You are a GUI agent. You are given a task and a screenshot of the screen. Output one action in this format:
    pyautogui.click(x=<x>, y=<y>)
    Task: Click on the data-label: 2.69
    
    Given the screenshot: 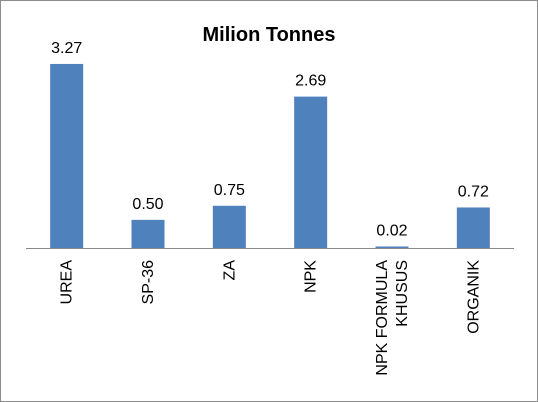 What is the action you would take?
    pyautogui.click(x=310, y=81)
    